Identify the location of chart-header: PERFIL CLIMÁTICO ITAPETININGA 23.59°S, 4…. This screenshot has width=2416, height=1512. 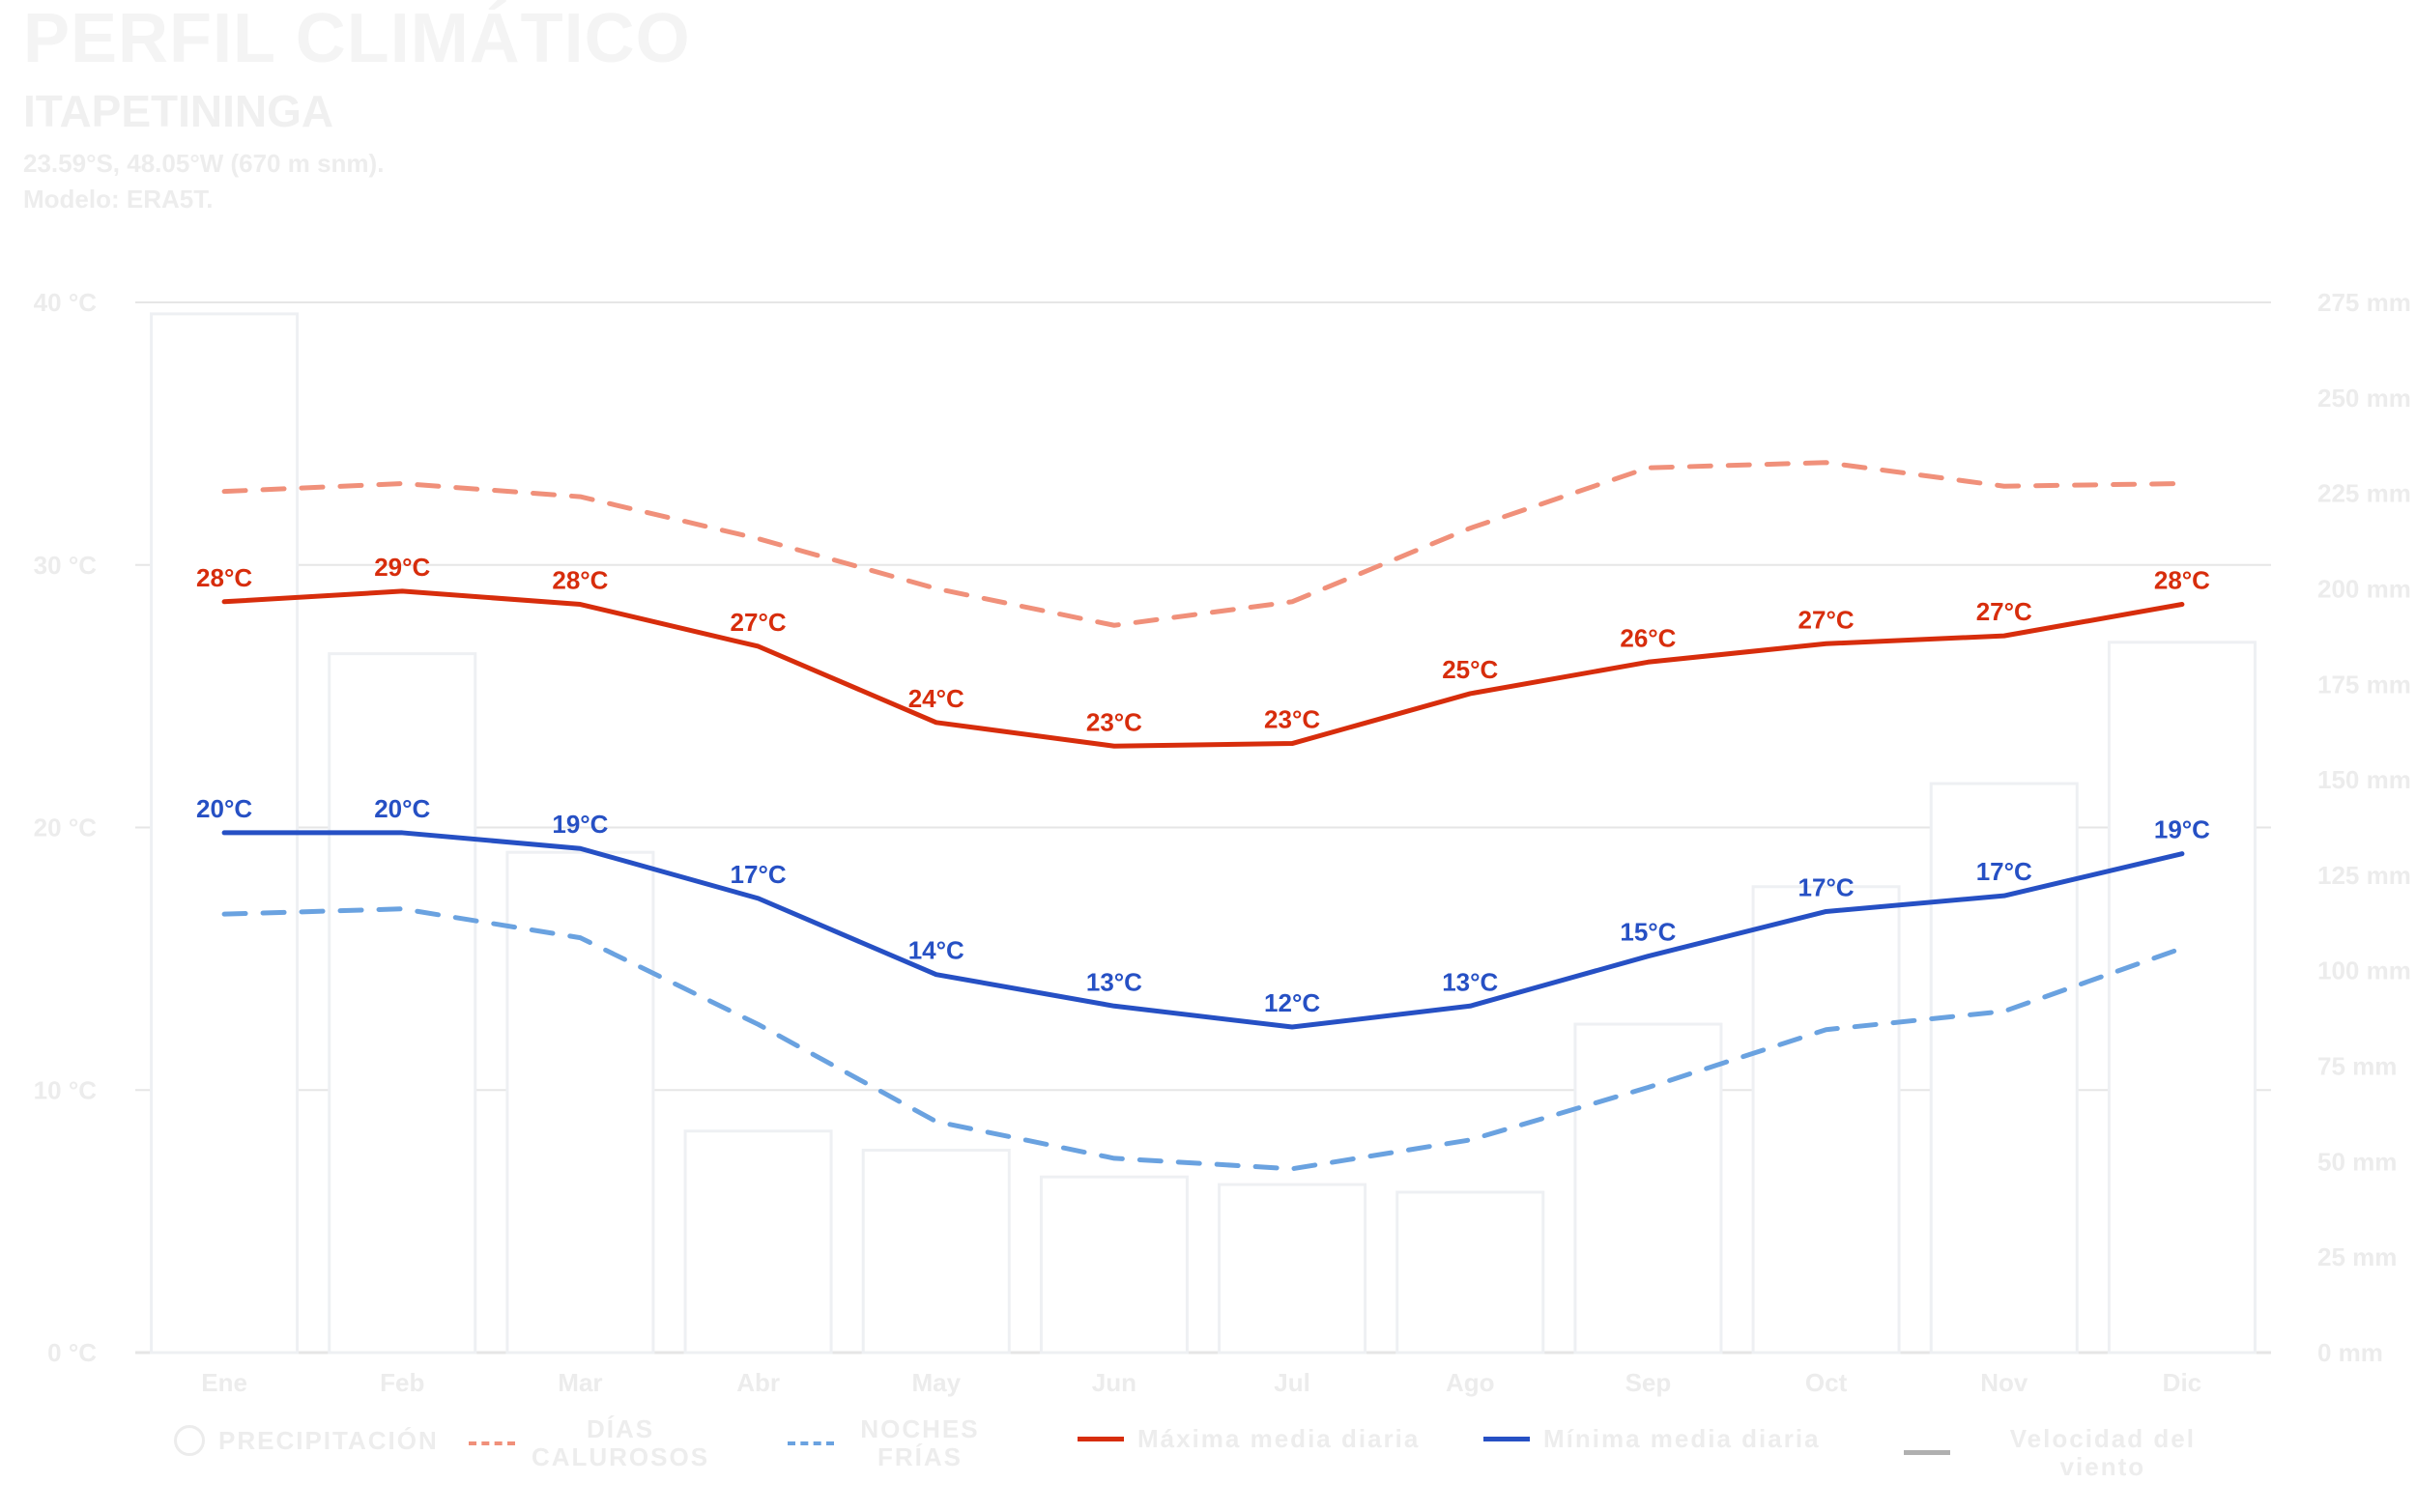
(357, 110).